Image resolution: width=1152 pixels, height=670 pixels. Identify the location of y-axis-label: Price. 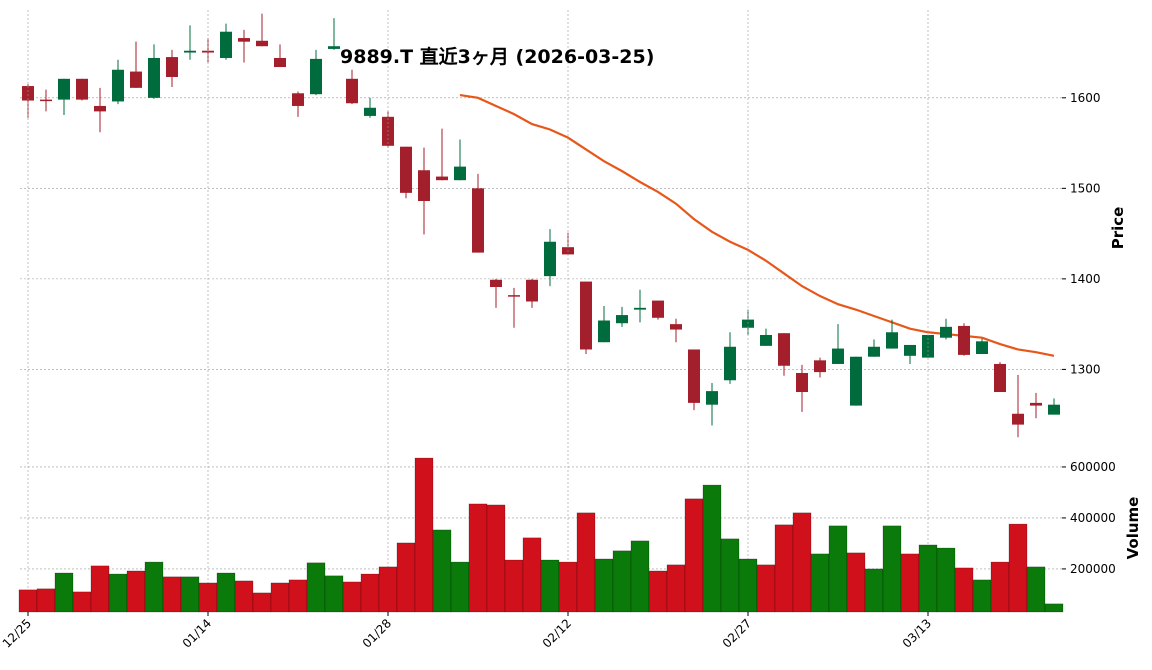
(1118, 228).